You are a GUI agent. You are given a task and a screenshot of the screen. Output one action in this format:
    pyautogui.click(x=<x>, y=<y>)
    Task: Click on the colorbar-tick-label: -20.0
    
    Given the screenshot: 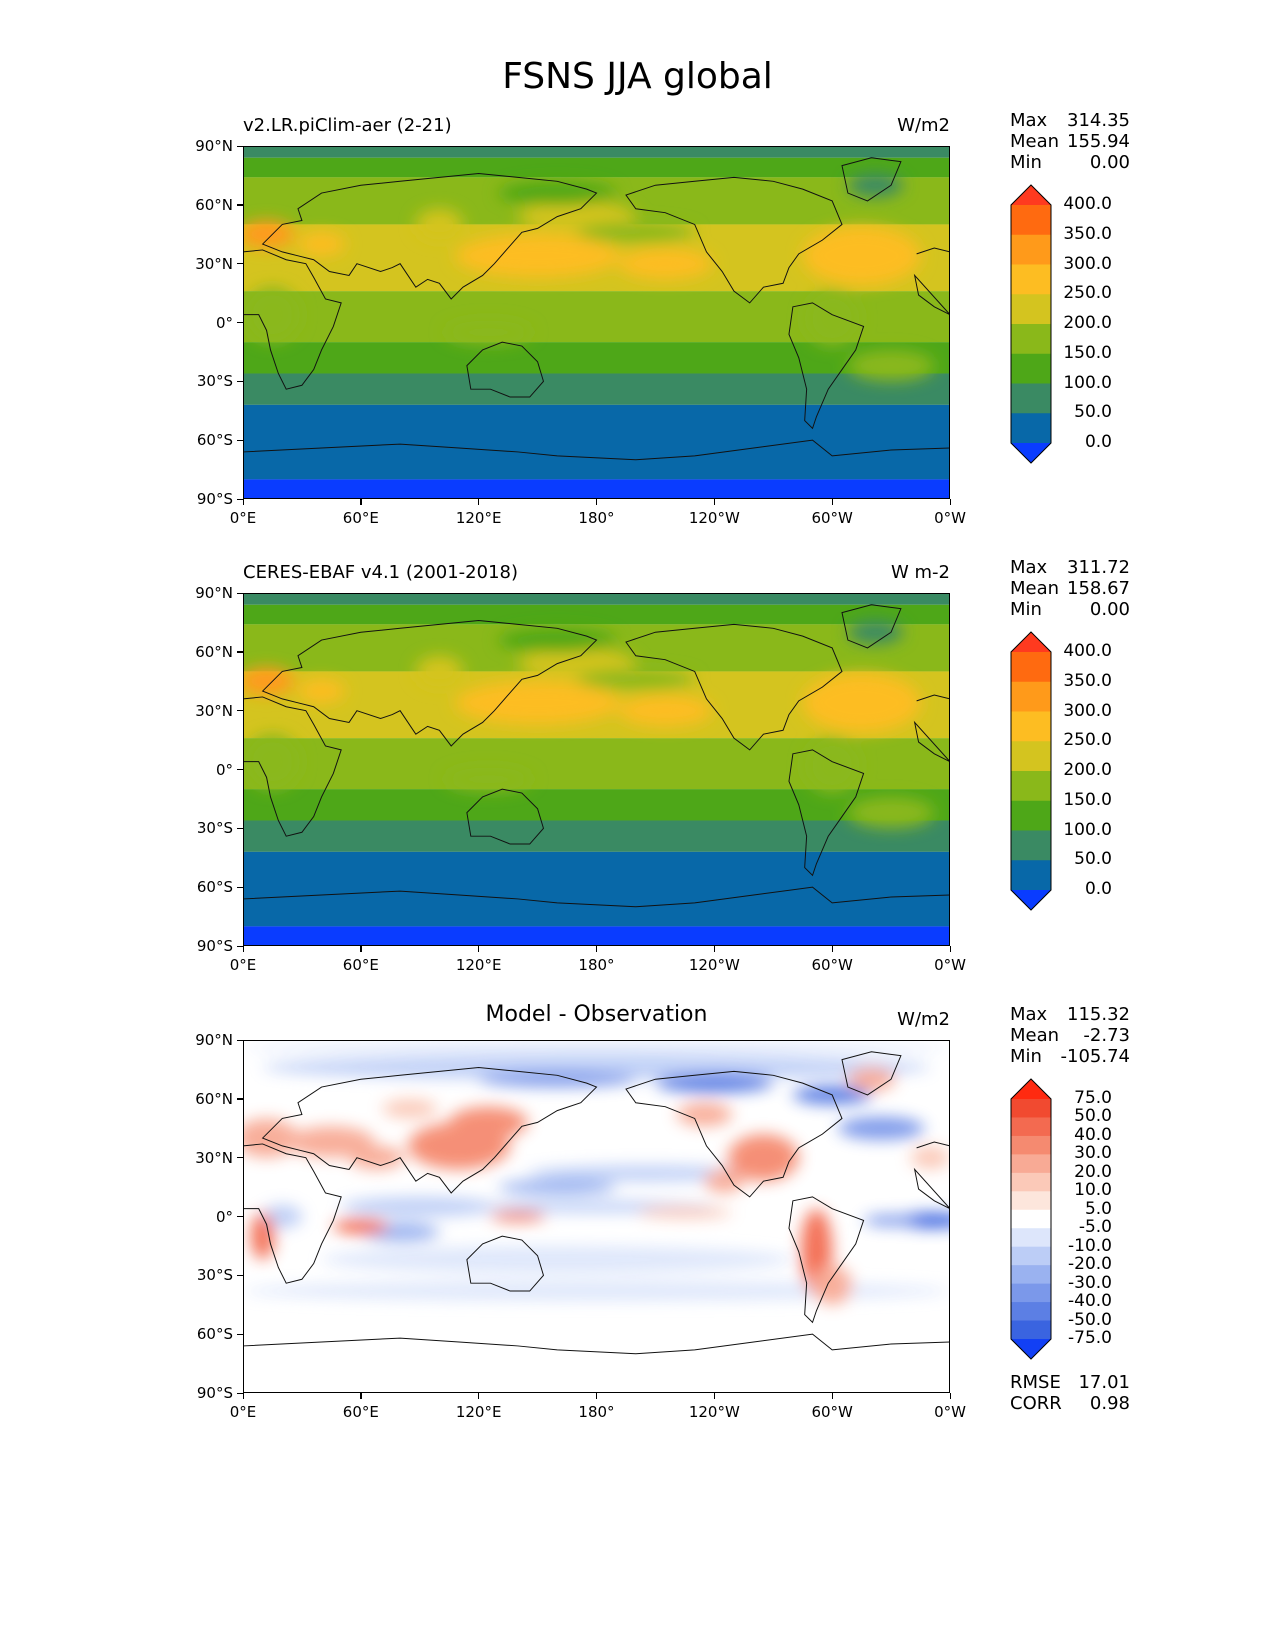 What is the action you would take?
    pyautogui.click(x=1090, y=1264)
    